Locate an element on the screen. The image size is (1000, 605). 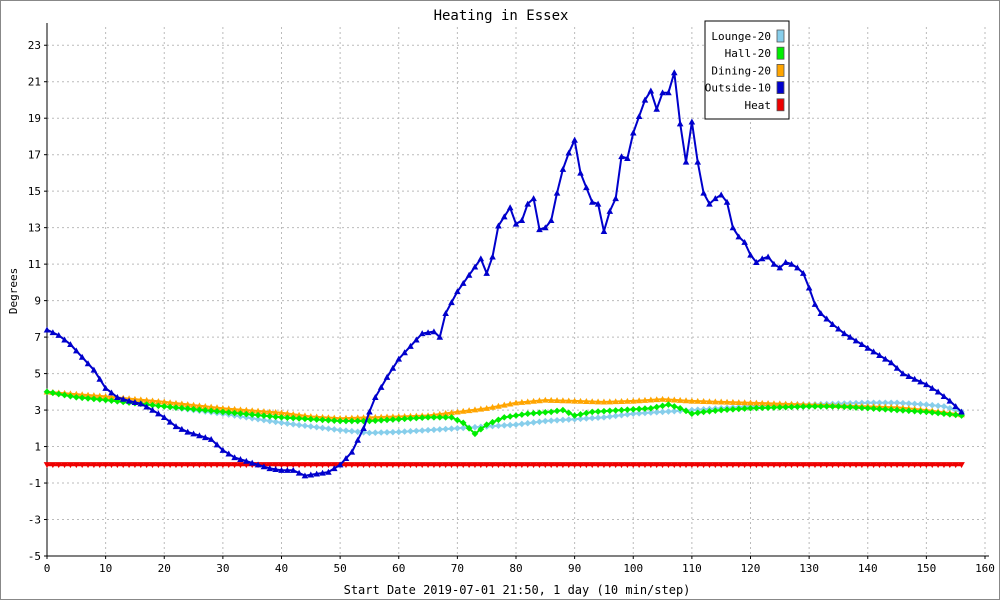
y-axis-label: Degrees is located at coordinates (13, 291).